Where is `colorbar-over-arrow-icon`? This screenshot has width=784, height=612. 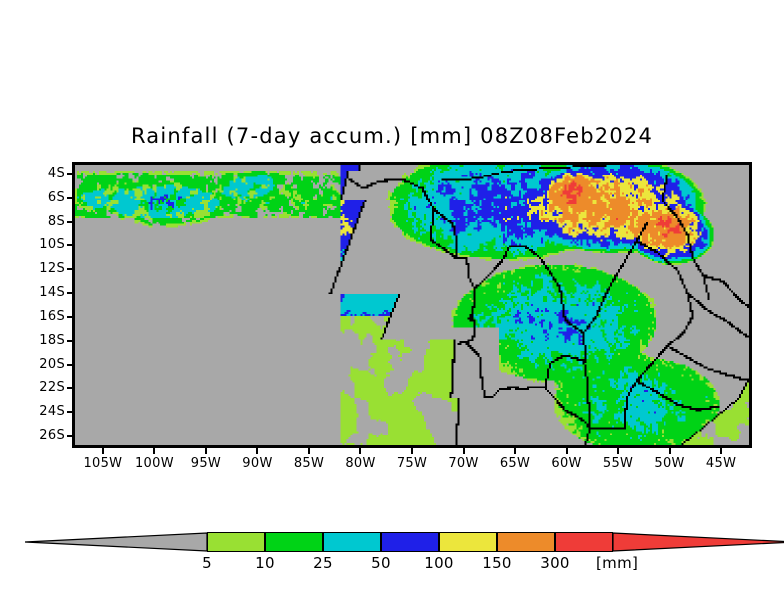
colorbar-over-arrow-icon is located at coordinates (698, 542).